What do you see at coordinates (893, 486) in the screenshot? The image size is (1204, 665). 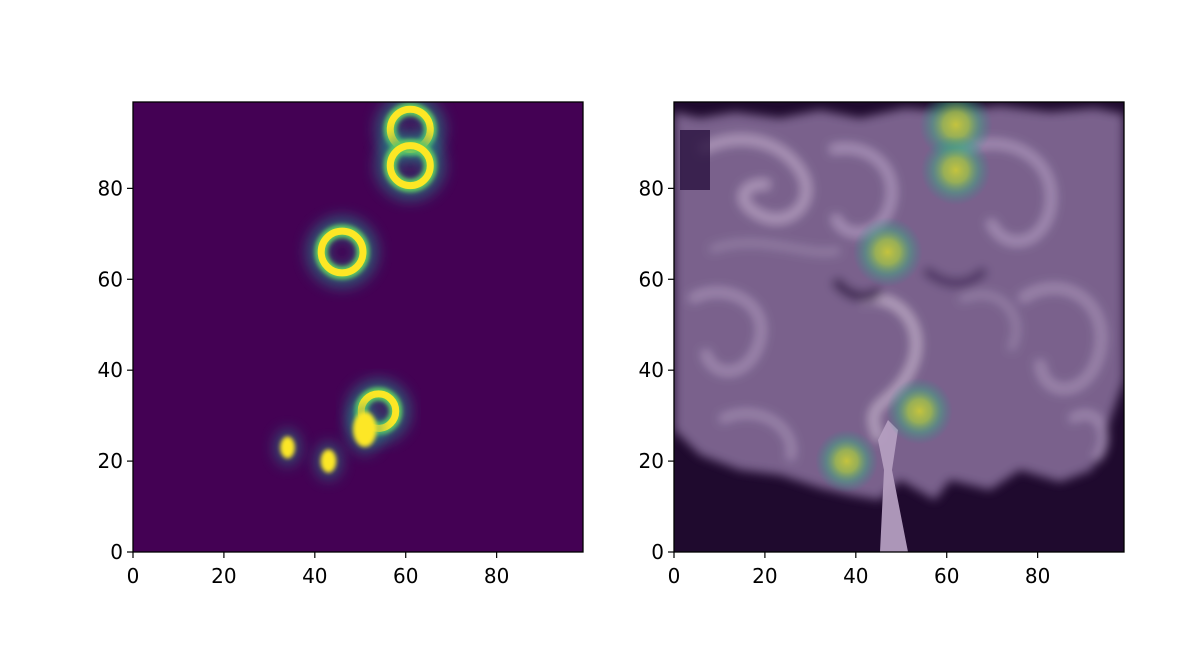 I see `smoke-plume-stem` at bounding box center [893, 486].